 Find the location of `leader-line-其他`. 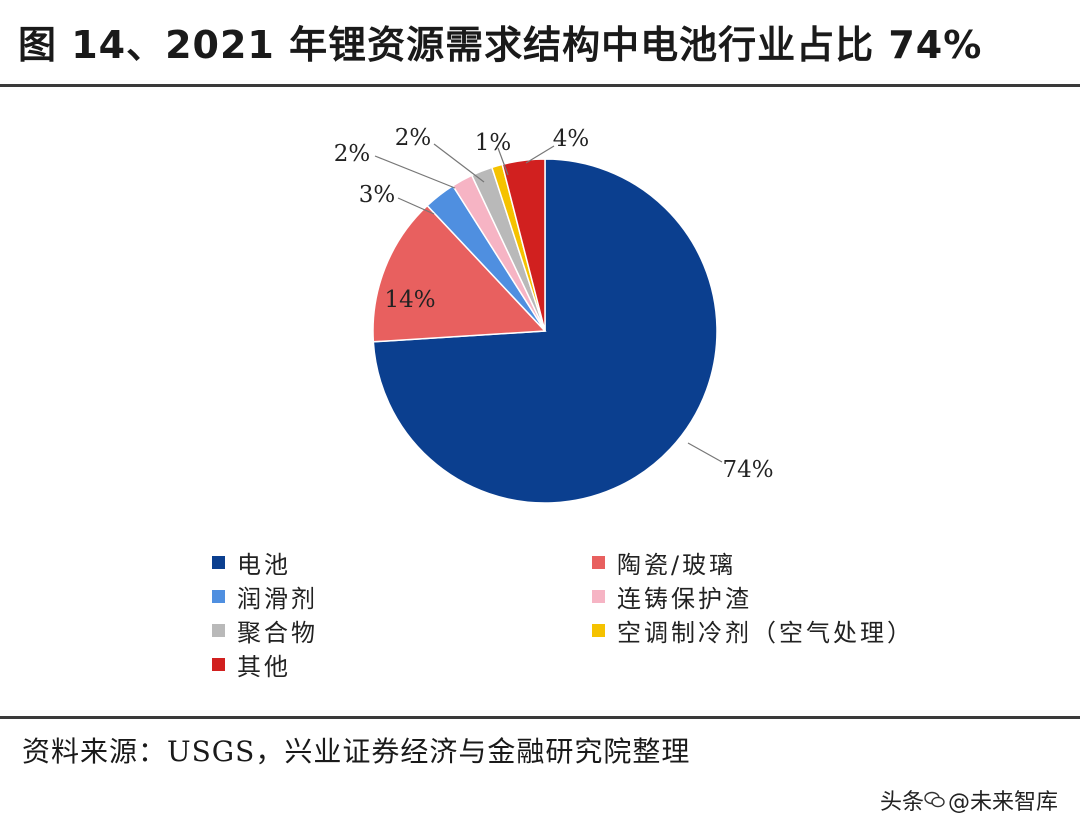

leader-line-其他 is located at coordinates (540, 154).